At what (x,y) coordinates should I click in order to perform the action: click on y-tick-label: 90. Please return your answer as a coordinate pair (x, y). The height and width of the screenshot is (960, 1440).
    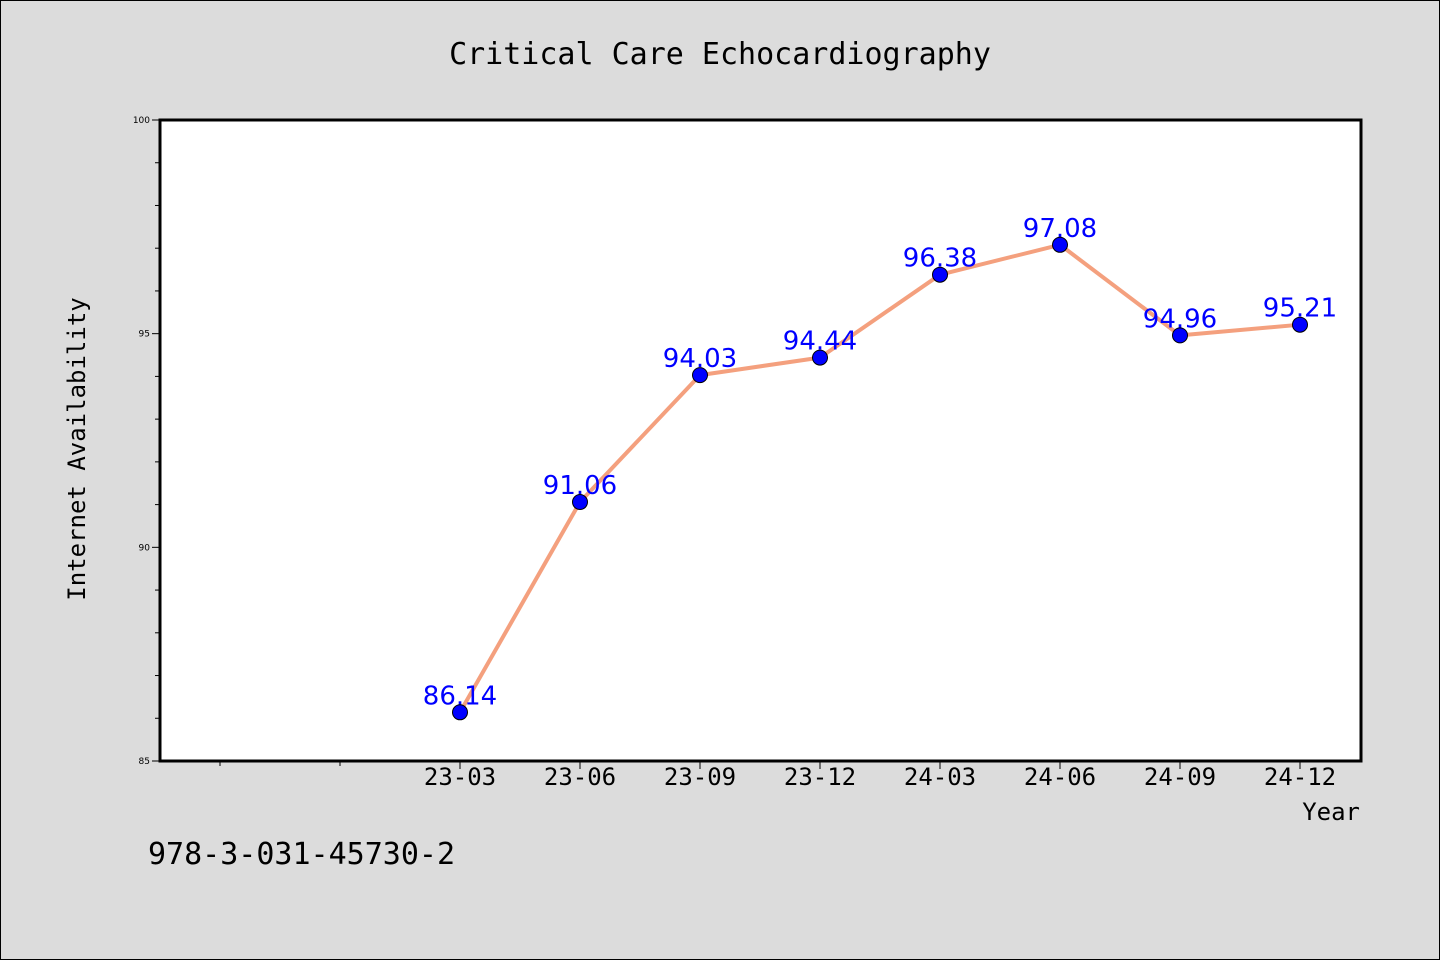
    Looking at the image, I should click on (145, 548).